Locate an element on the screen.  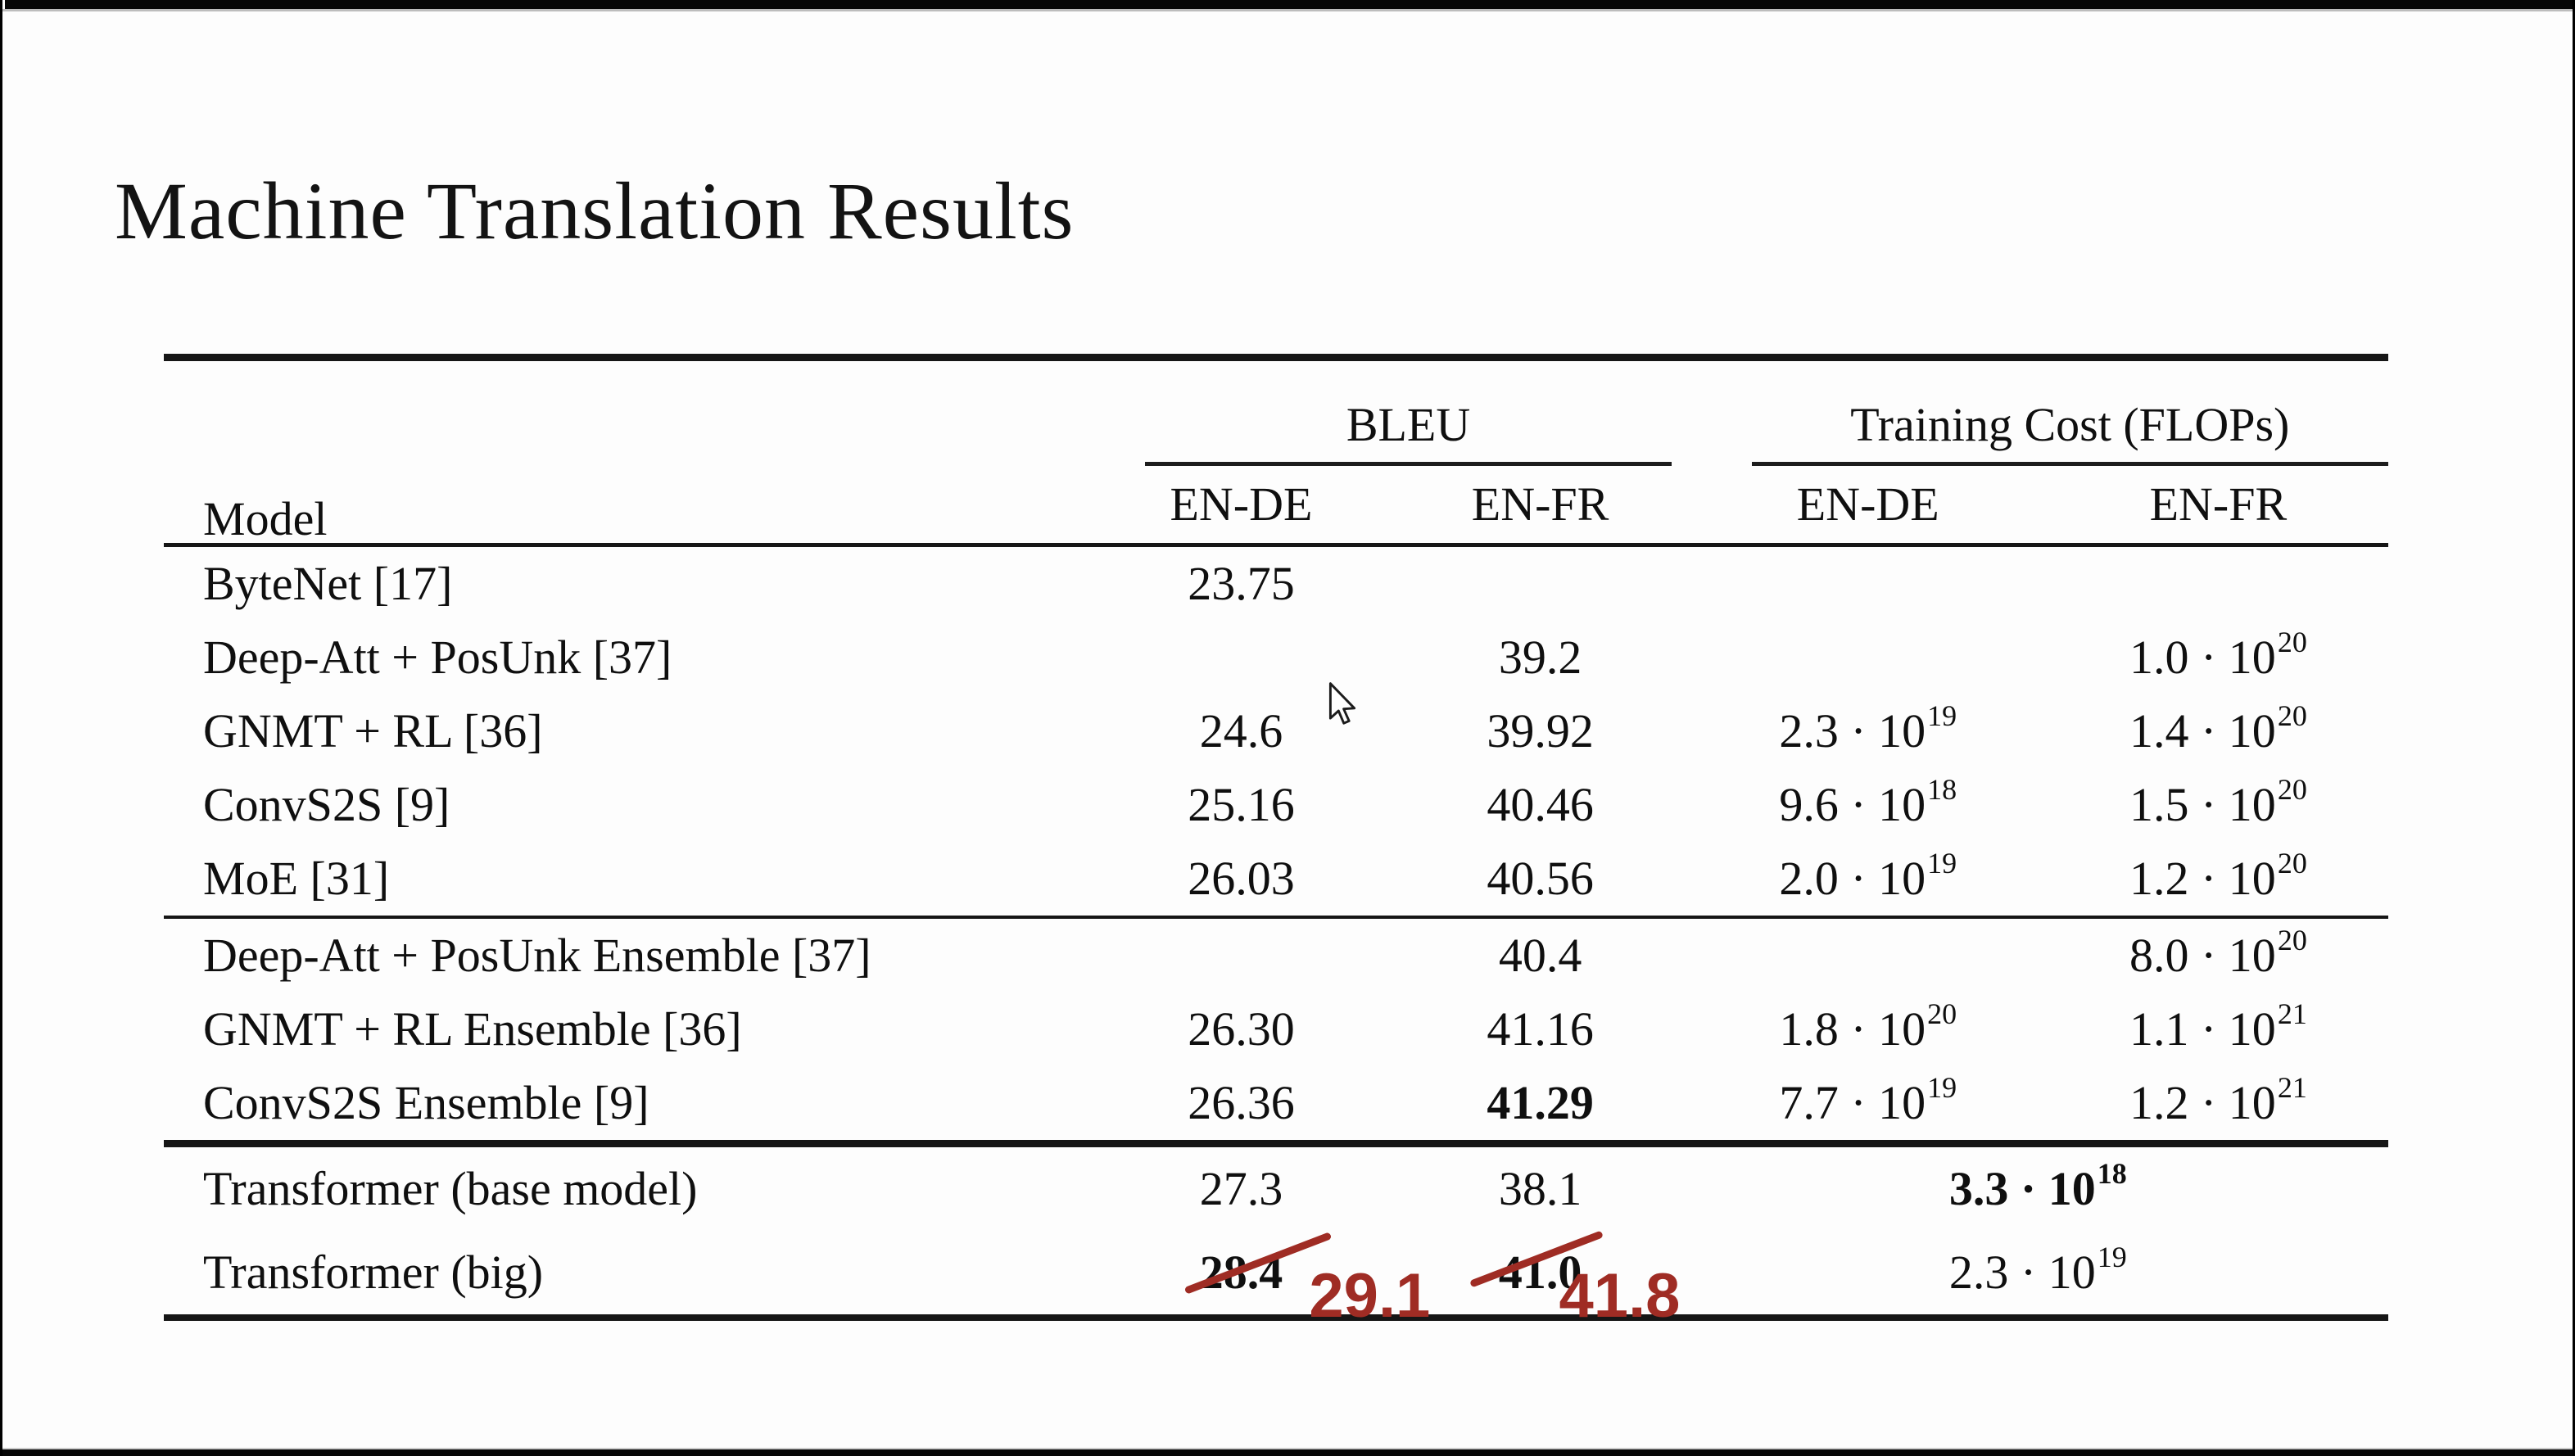
bleu-value: 25.16 is located at coordinates (1241, 804).